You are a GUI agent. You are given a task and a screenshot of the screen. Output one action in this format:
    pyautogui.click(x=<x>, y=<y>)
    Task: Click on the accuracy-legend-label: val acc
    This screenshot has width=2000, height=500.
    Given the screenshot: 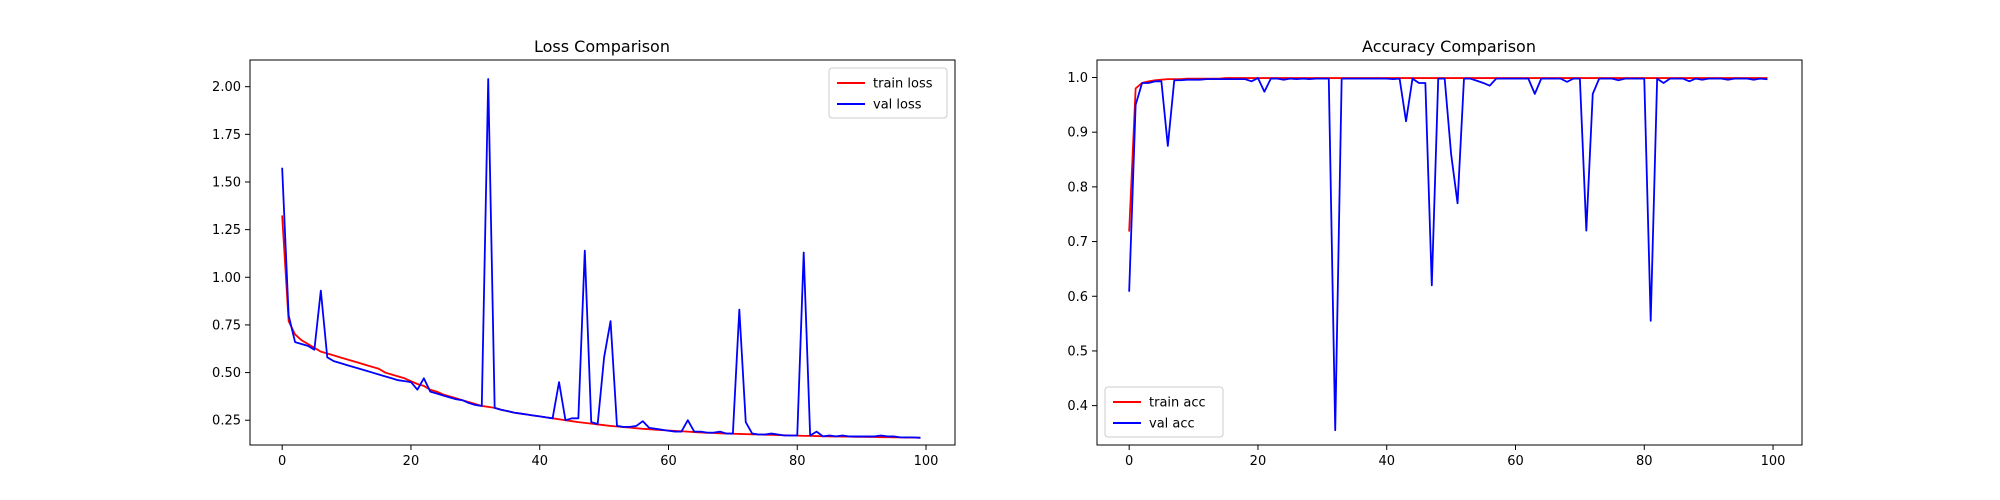 What is the action you would take?
    pyautogui.click(x=1172, y=424)
    